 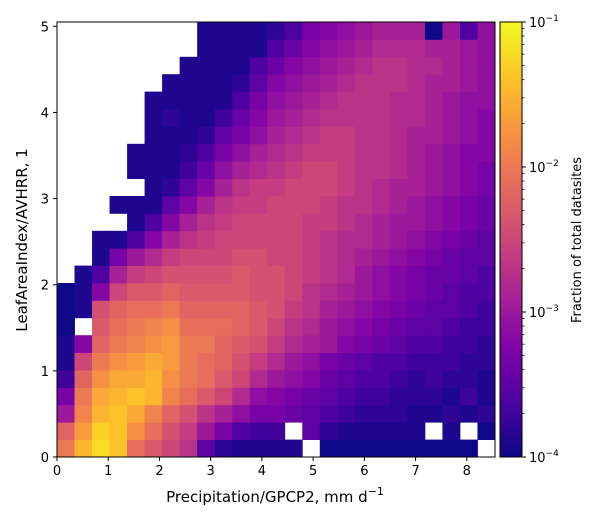 I want to click on x-tick-label: 1, so click(x=108, y=471).